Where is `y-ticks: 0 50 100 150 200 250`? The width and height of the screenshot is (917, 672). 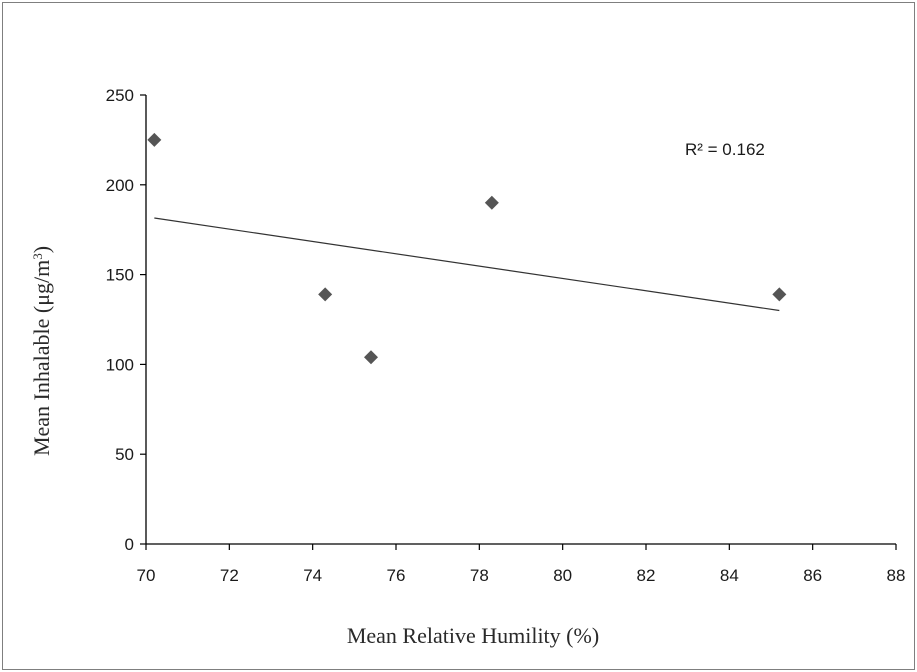 y-ticks: 0 50 100 150 200 250 is located at coordinates (126, 320).